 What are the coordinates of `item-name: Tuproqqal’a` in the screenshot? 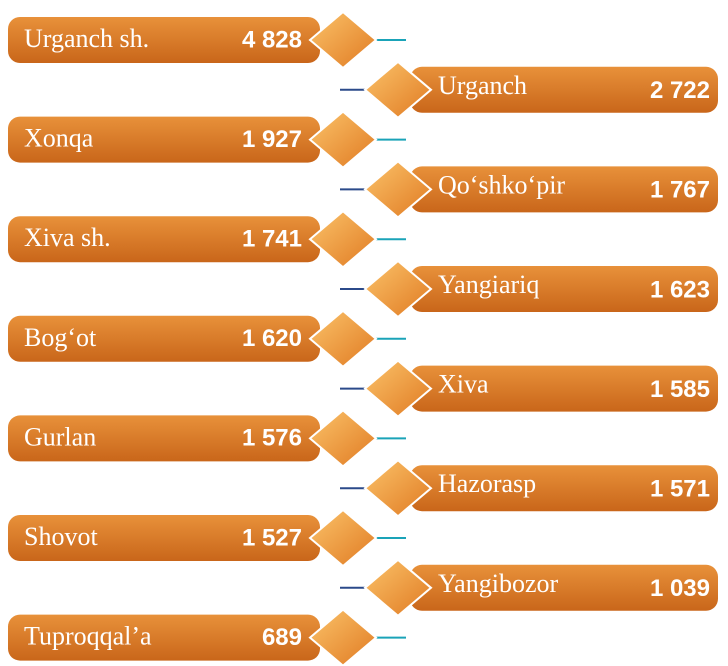 It's located at (88, 636).